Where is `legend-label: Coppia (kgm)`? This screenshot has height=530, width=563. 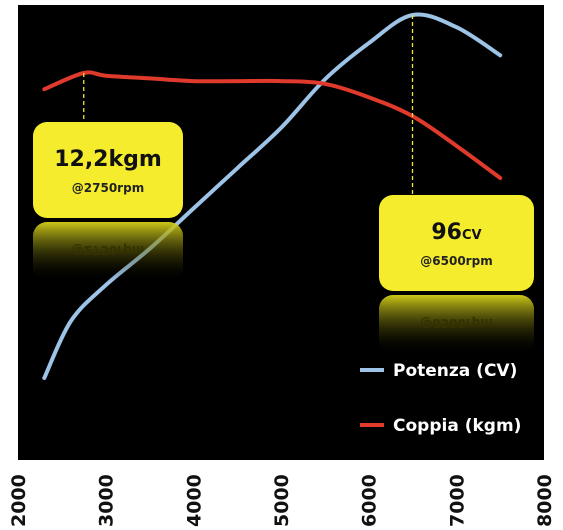
legend-label: Coppia (kgm) is located at coordinates (457, 426).